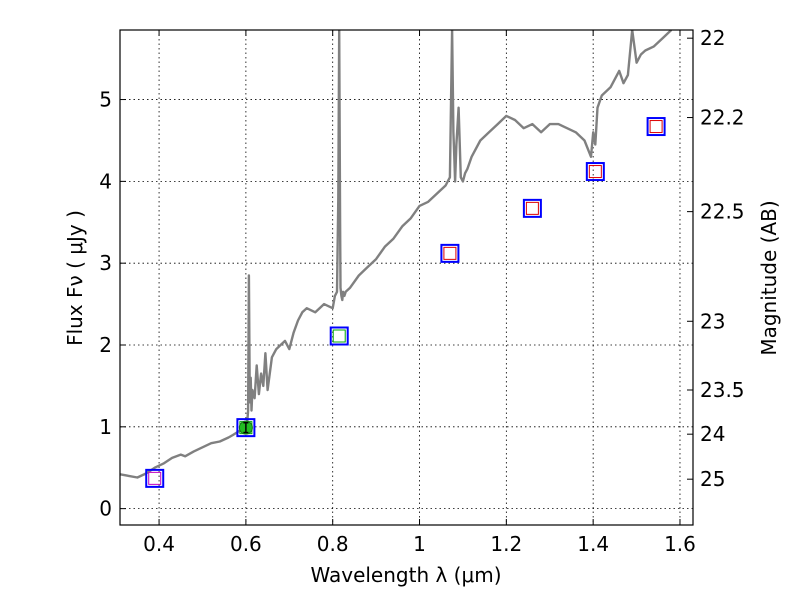  What do you see at coordinates (105, 181) in the screenshot?
I see `y-tick-label: 4` at bounding box center [105, 181].